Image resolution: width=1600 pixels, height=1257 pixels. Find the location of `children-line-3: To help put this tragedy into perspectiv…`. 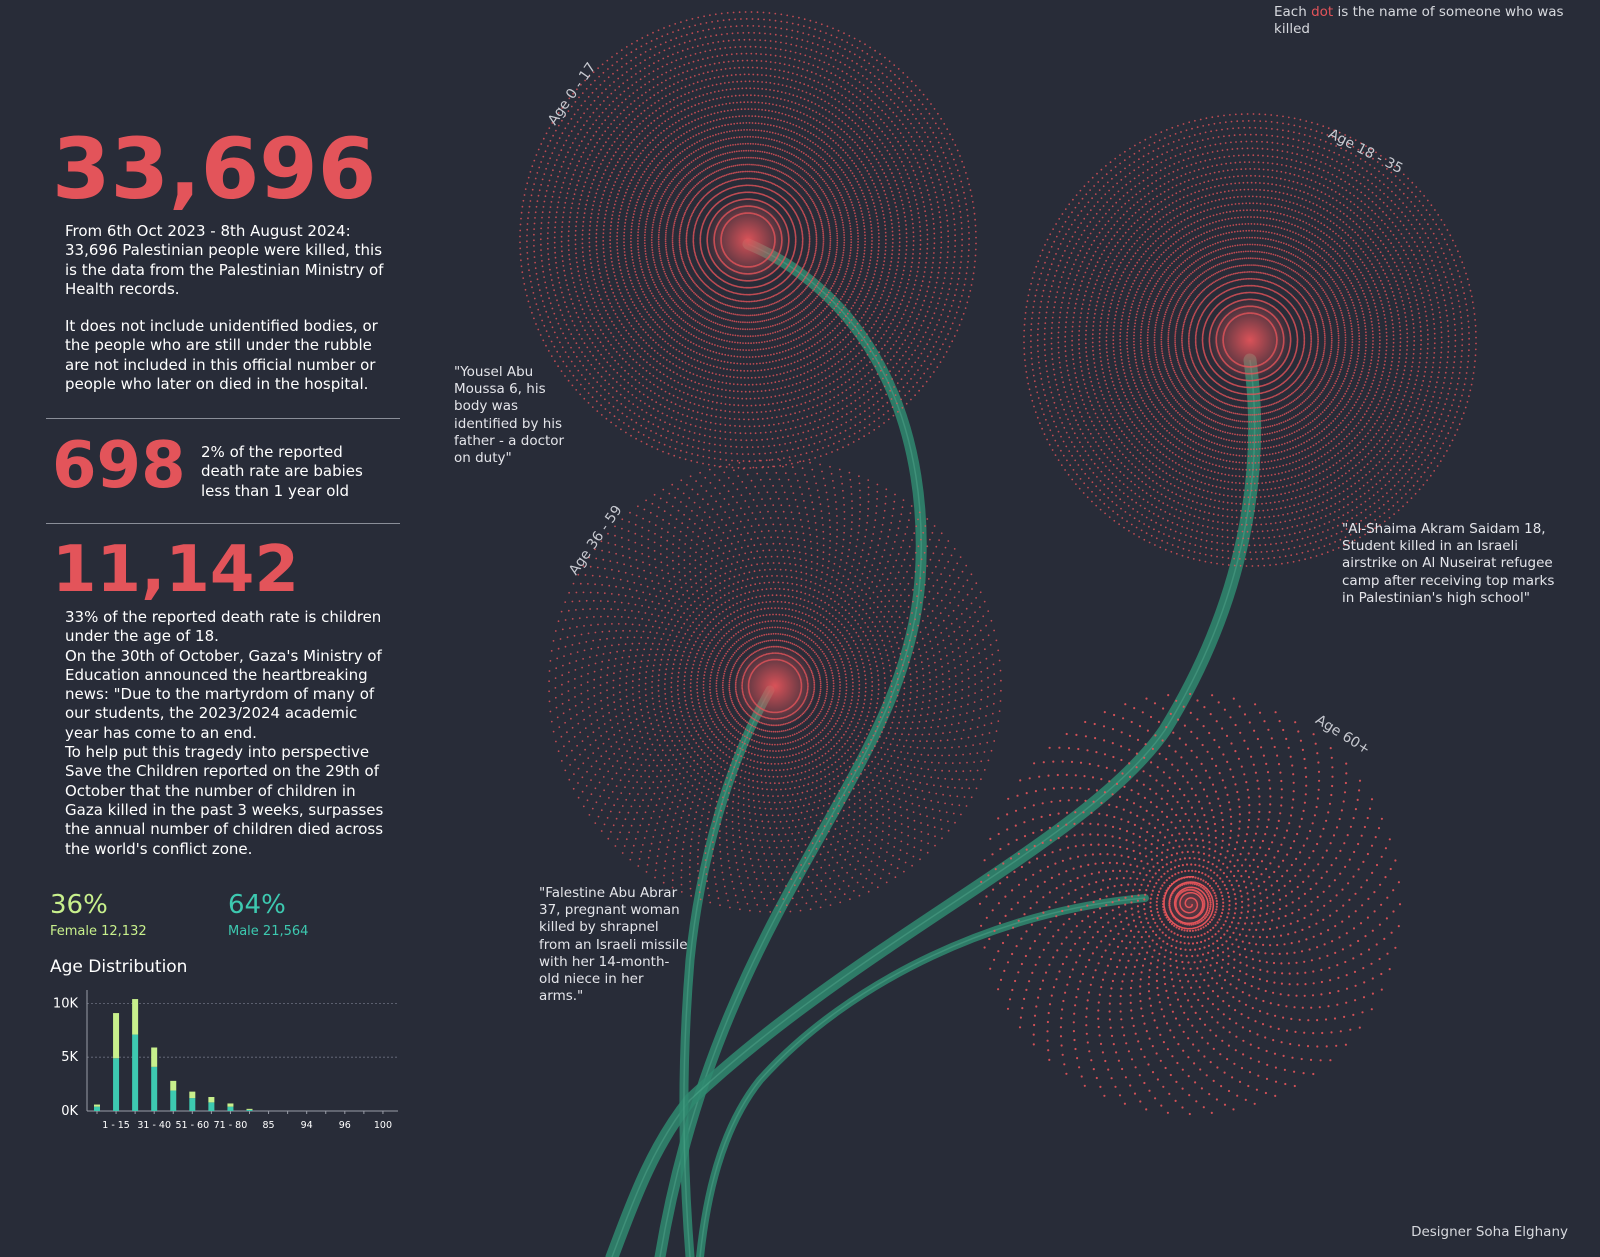

children-line-3: To help put this tragedy into perspectiv… is located at coordinates (224, 800).